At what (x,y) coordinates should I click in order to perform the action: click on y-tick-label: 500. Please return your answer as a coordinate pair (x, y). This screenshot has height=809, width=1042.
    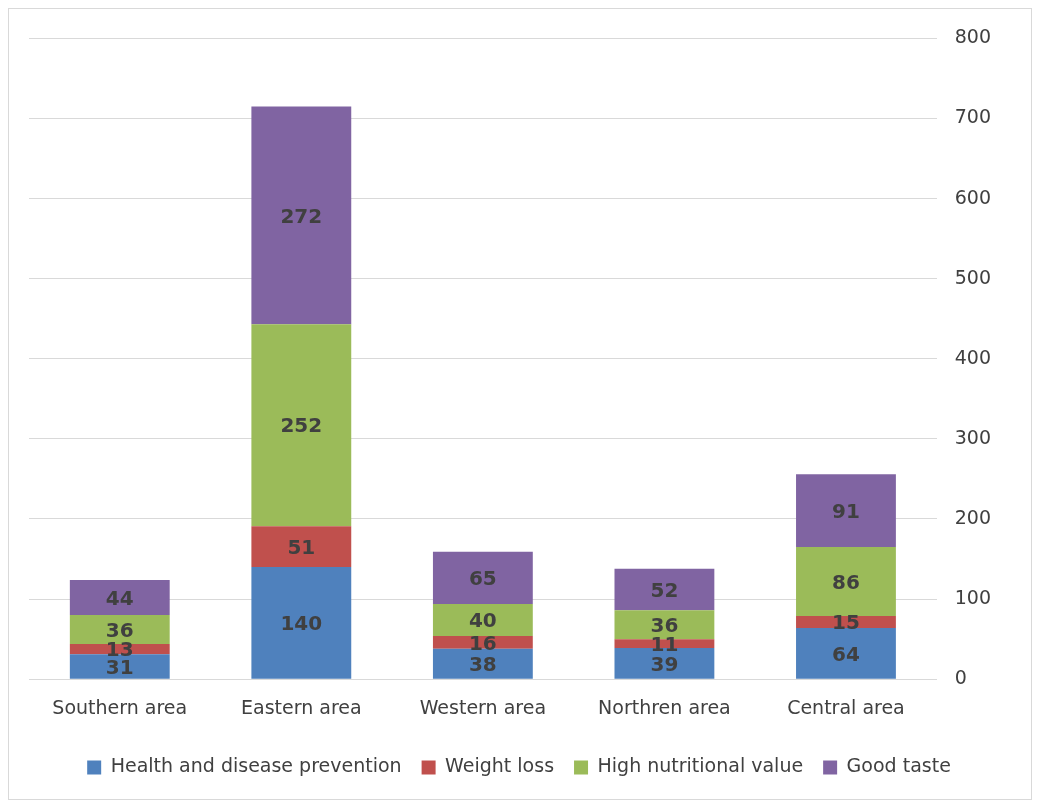
    Looking at the image, I should click on (972, 276).